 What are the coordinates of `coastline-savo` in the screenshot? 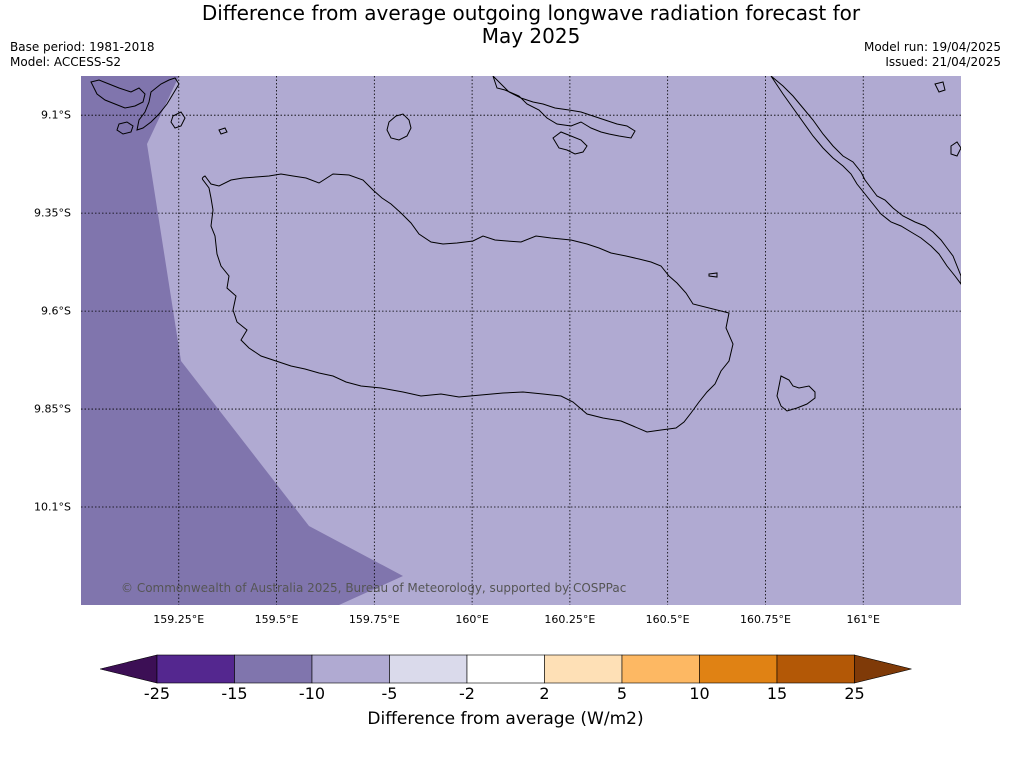 It's located at (399, 127).